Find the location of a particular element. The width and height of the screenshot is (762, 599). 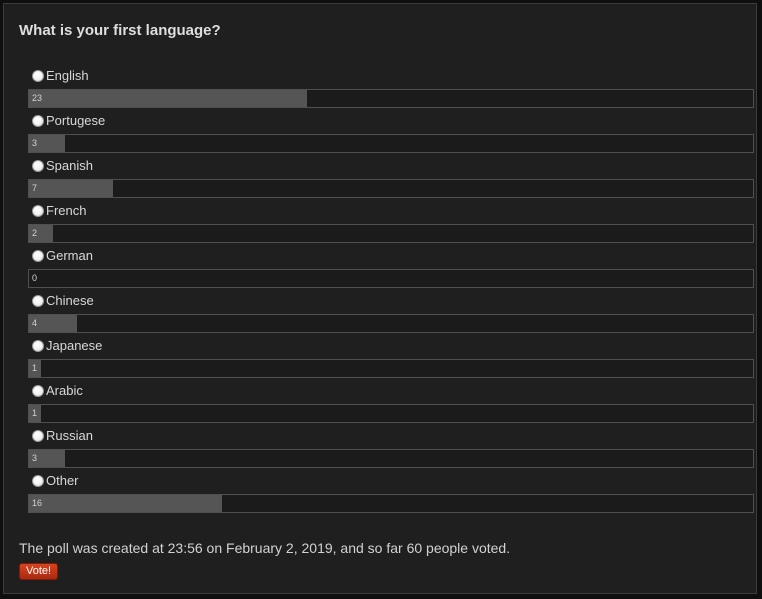

vote-count: 16 is located at coordinates (37, 503).